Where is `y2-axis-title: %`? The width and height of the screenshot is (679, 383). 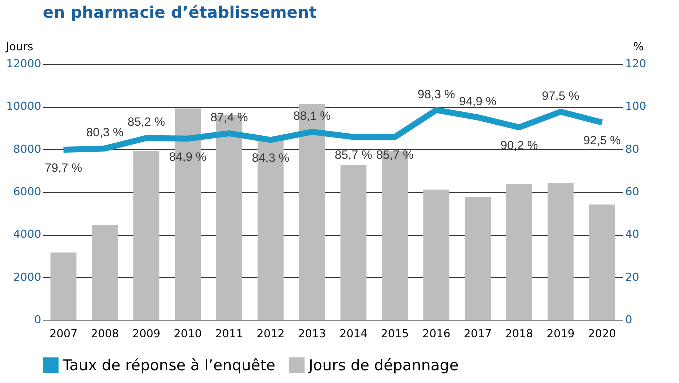
y2-axis-title: % is located at coordinates (639, 47).